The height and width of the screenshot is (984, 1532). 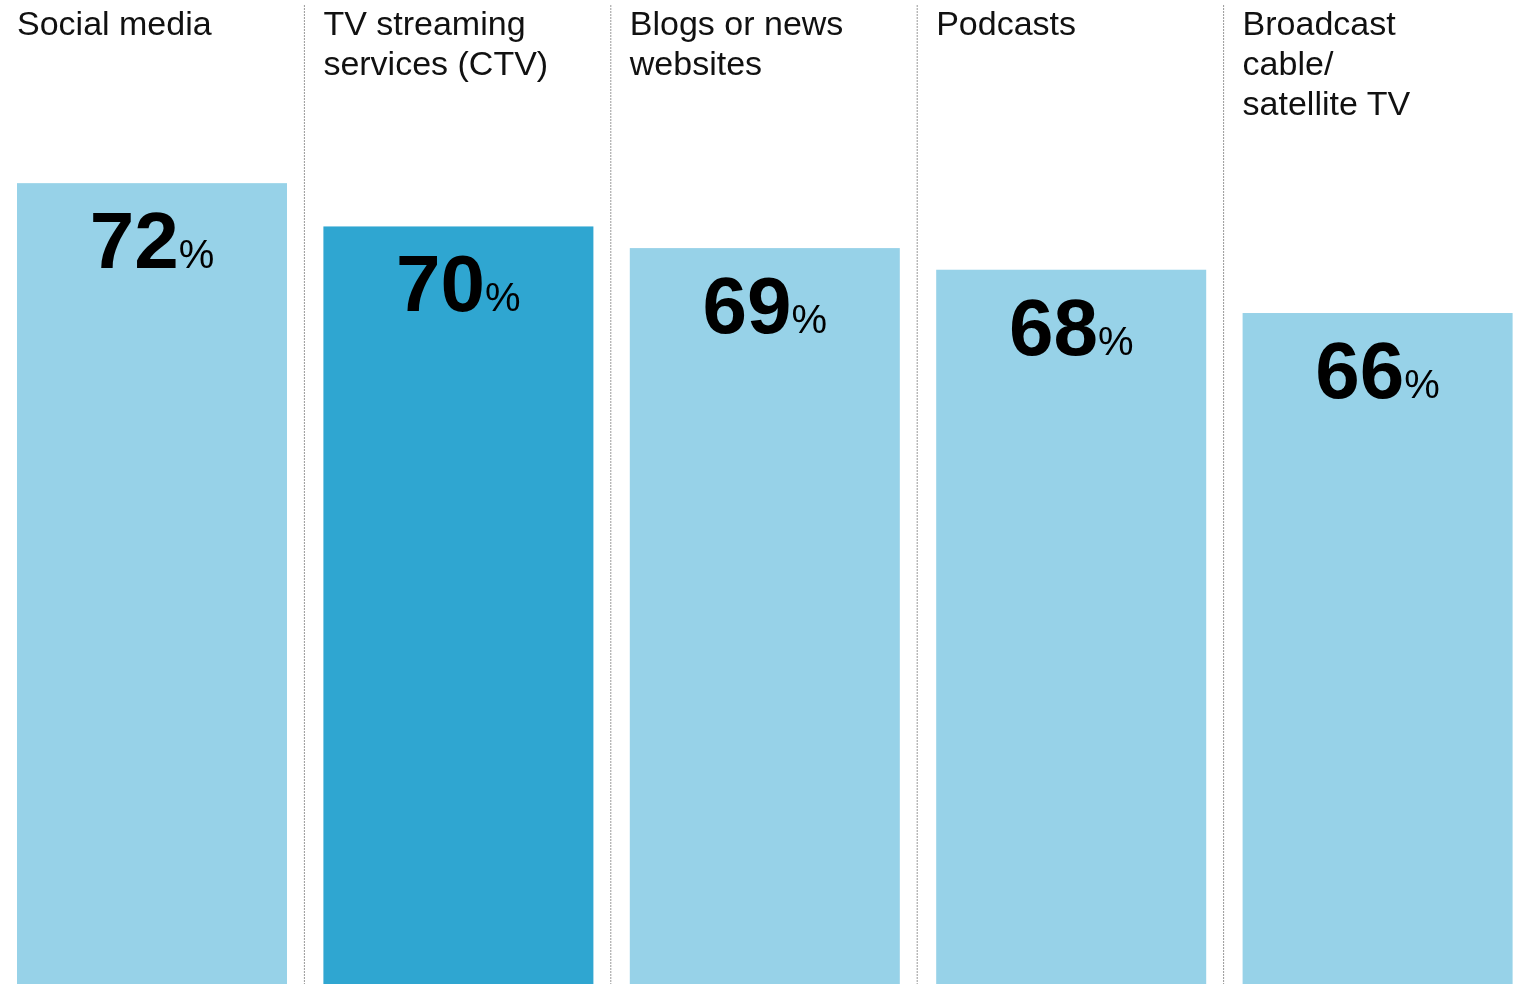 I want to click on data-label: 68%, so click(x=1071, y=327).